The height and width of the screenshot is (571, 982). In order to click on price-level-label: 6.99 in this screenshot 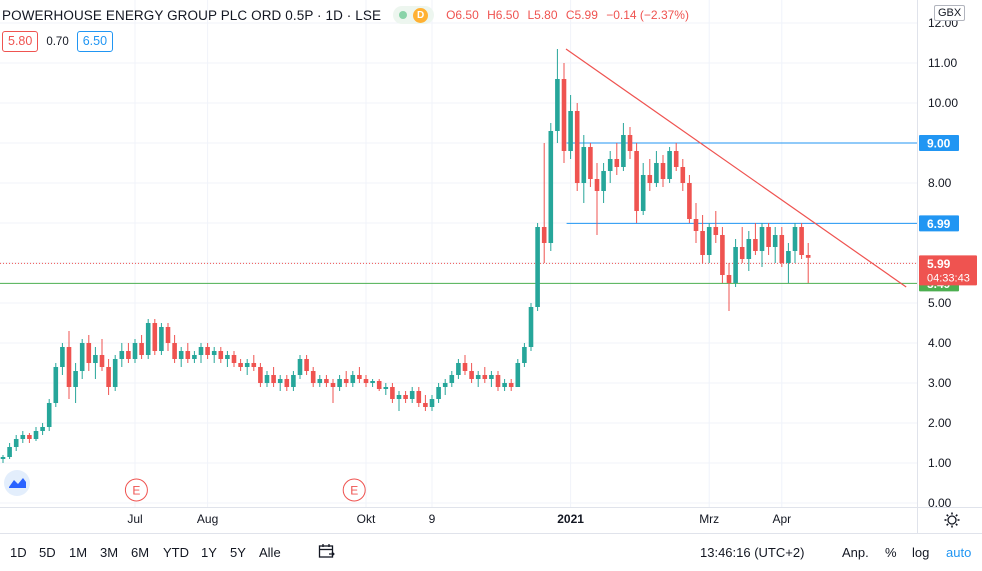, I will do `click(939, 224)`.